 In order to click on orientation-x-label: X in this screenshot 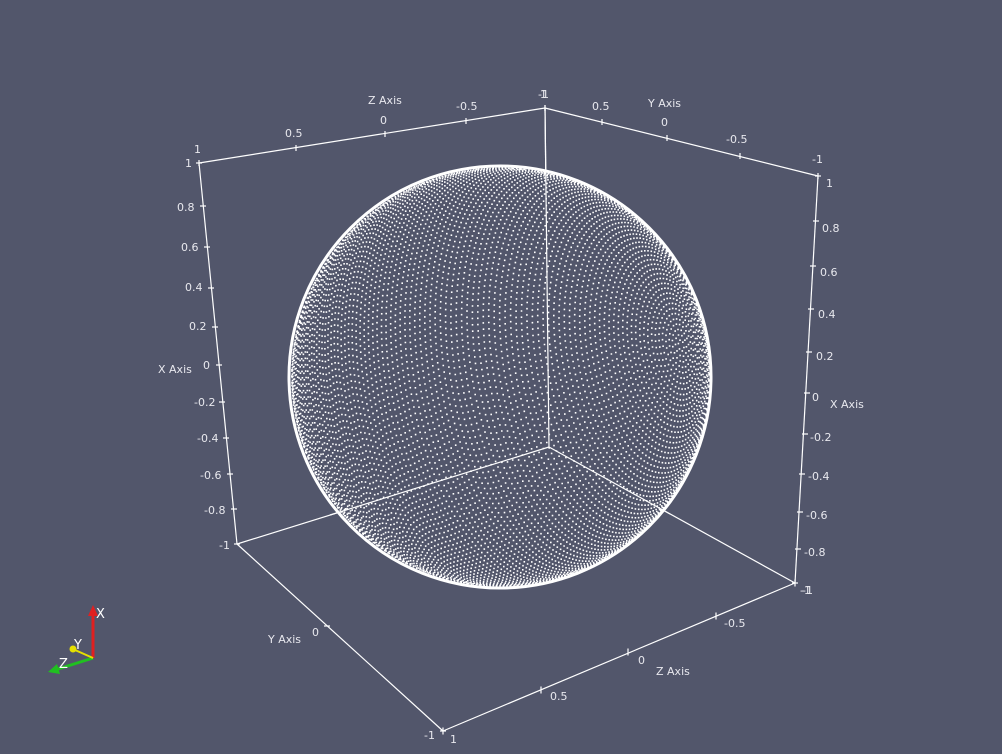, I will do `click(100, 614)`.